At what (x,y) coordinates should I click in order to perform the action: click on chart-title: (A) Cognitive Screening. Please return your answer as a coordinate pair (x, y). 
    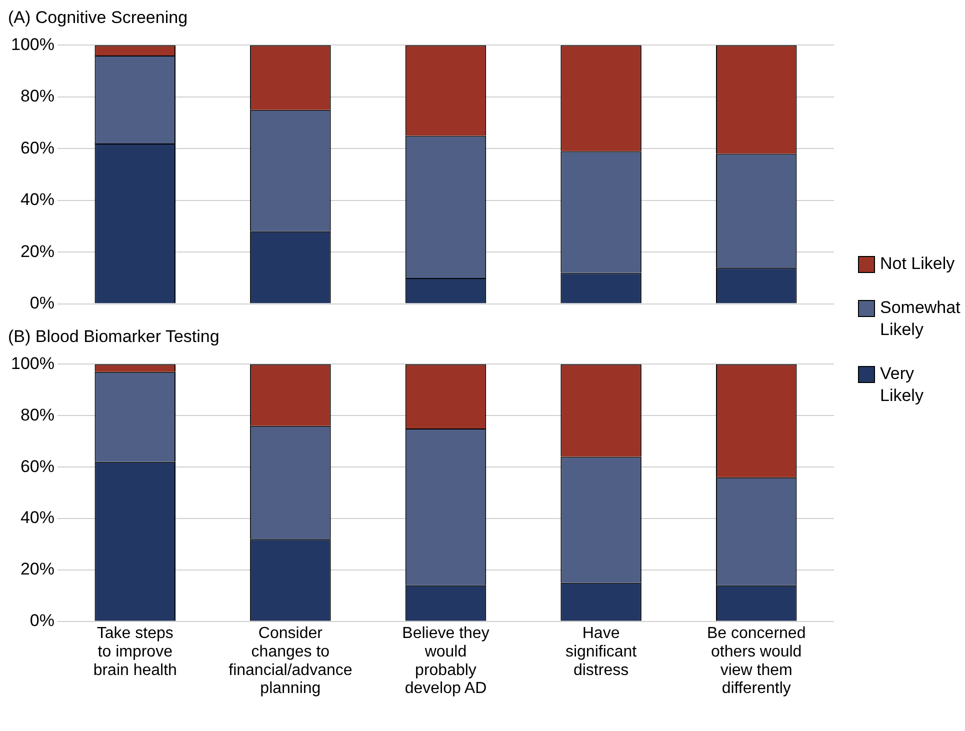
    Looking at the image, I should click on (98, 18).